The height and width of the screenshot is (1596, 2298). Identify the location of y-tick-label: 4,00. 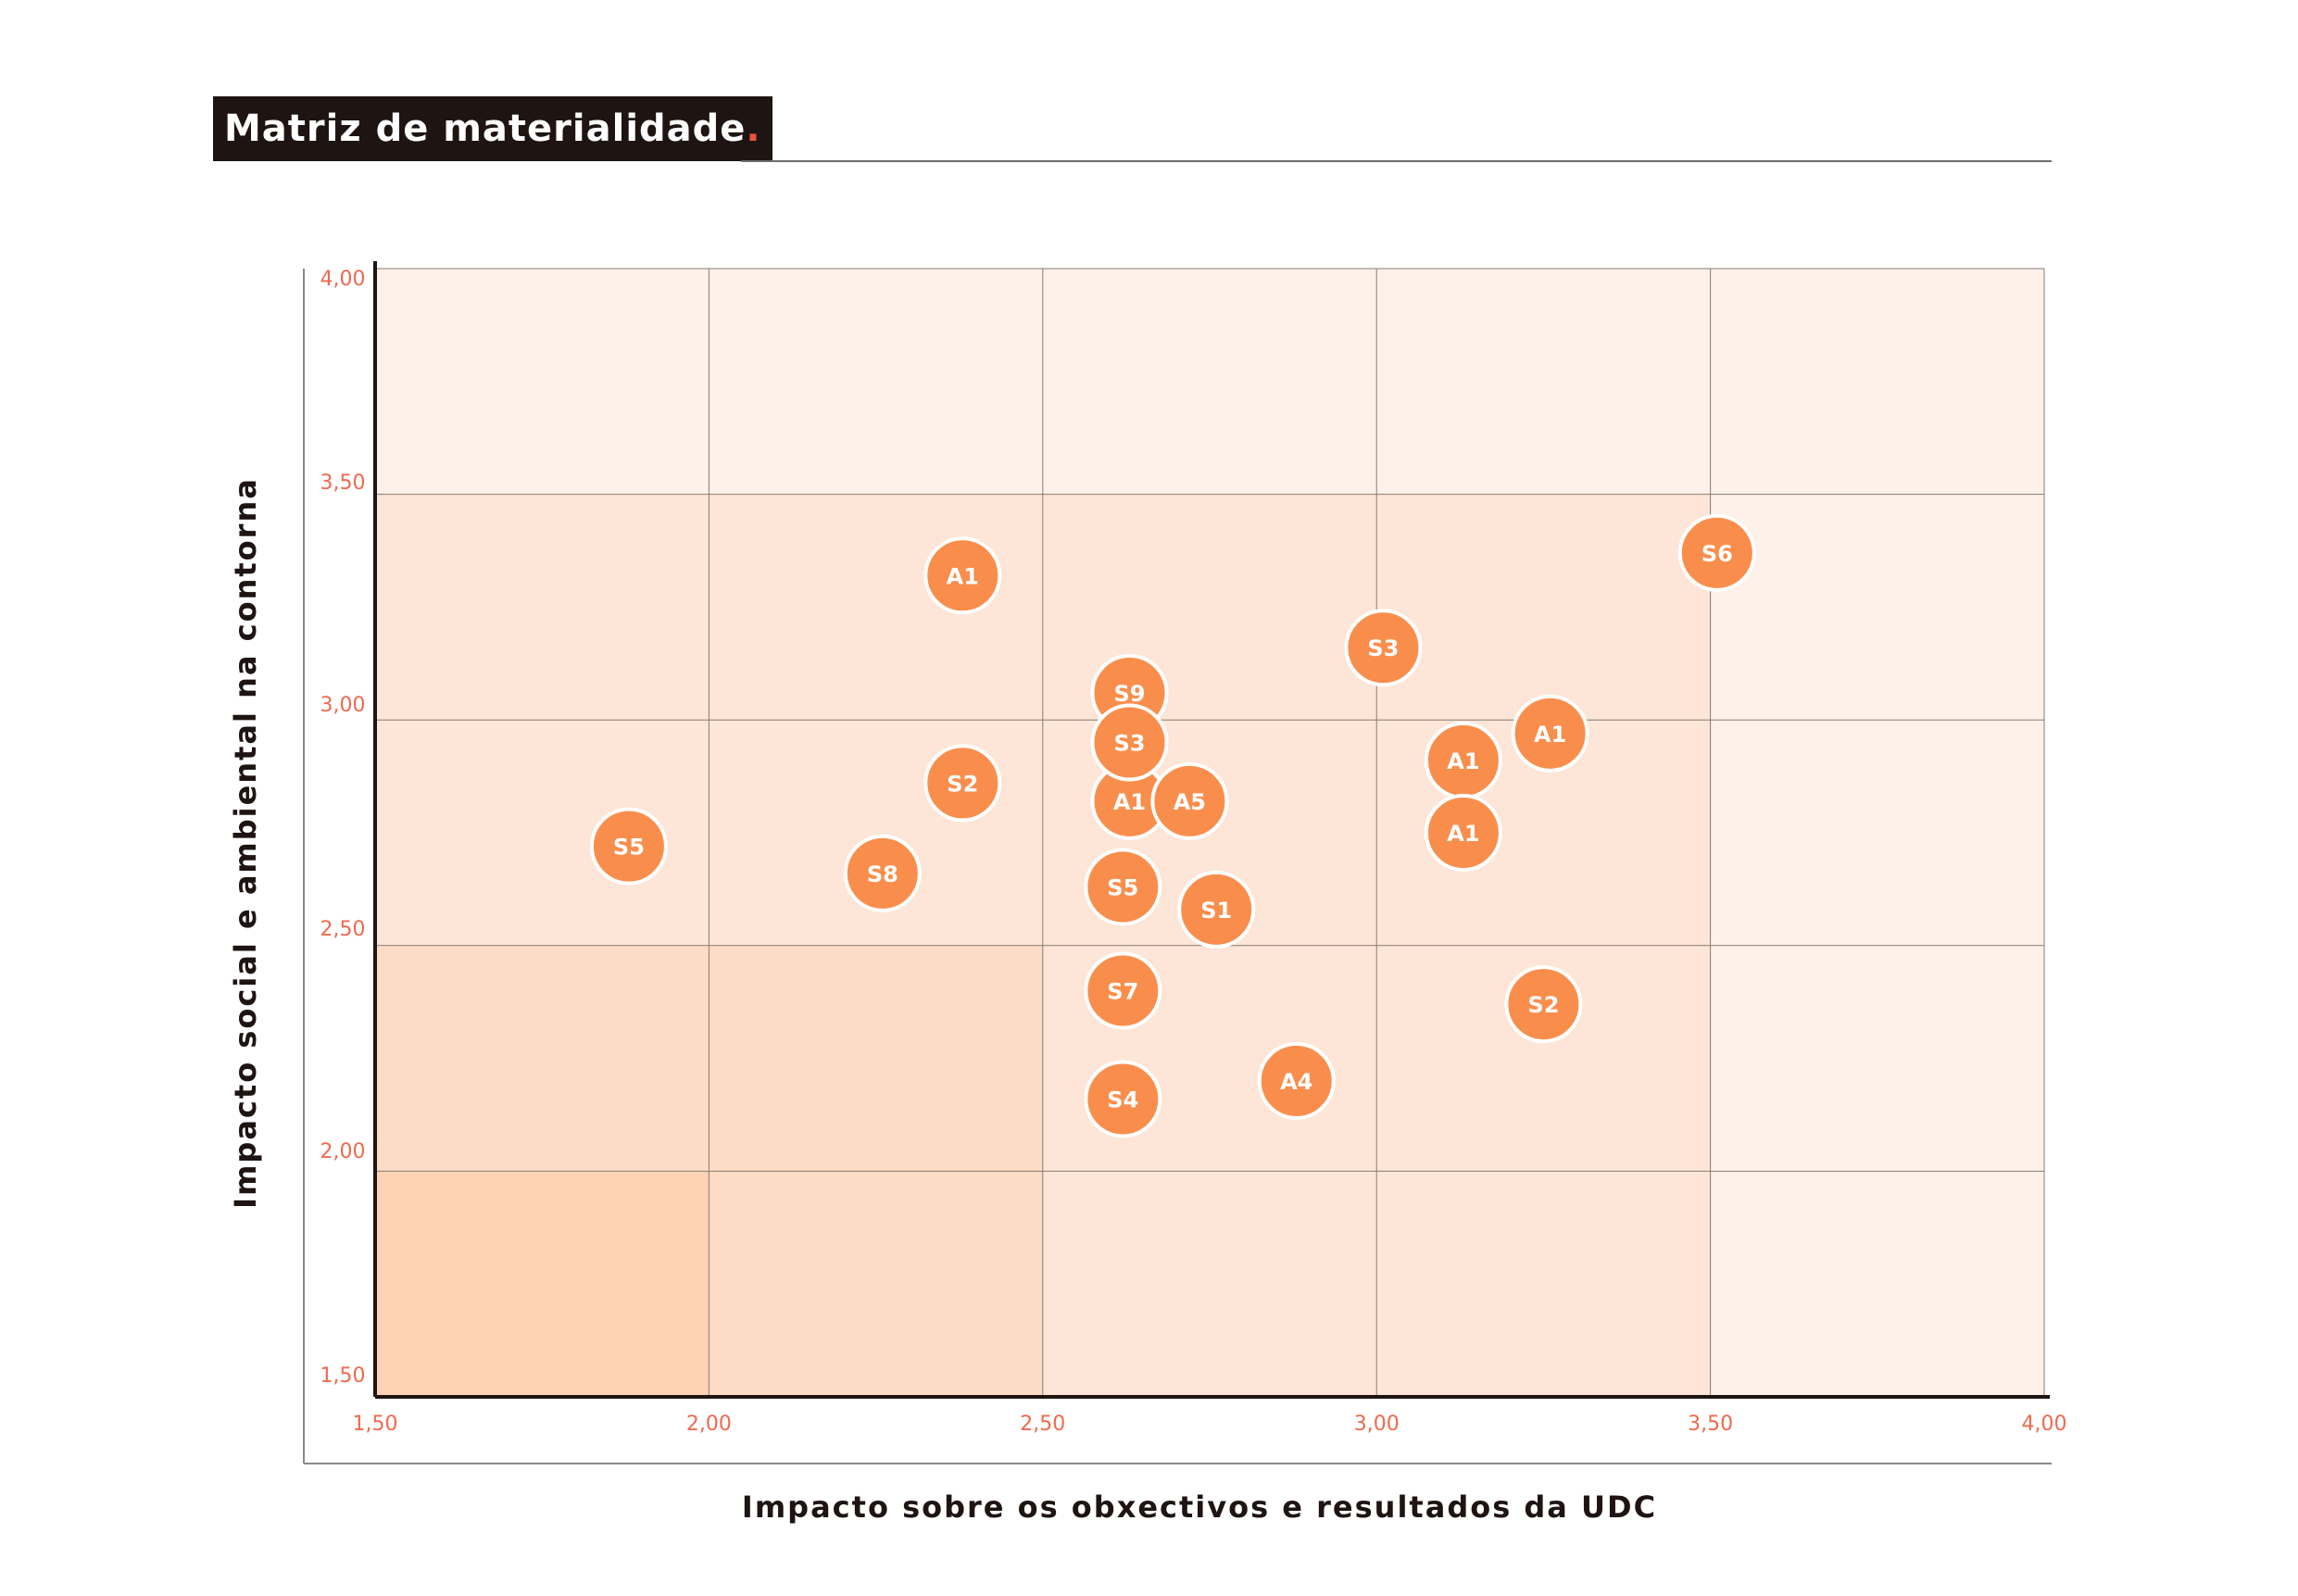
(343, 279).